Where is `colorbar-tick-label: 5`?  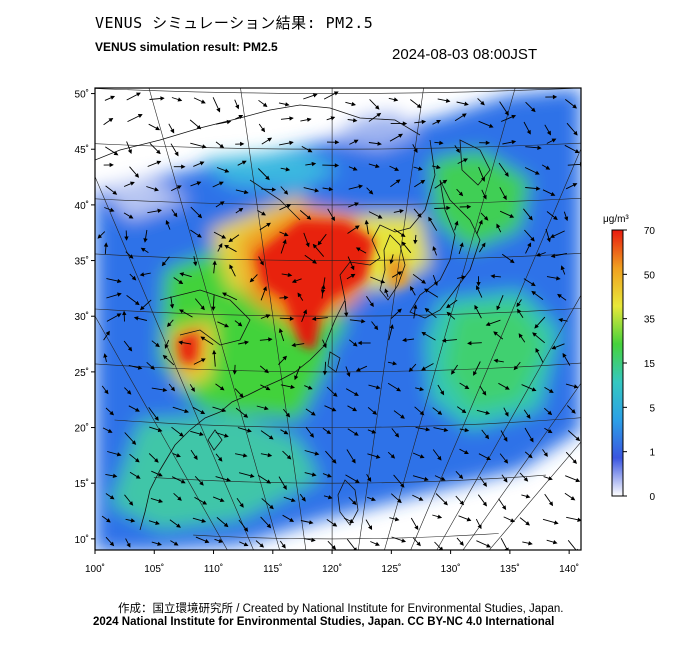 colorbar-tick-label: 5 is located at coordinates (652, 408).